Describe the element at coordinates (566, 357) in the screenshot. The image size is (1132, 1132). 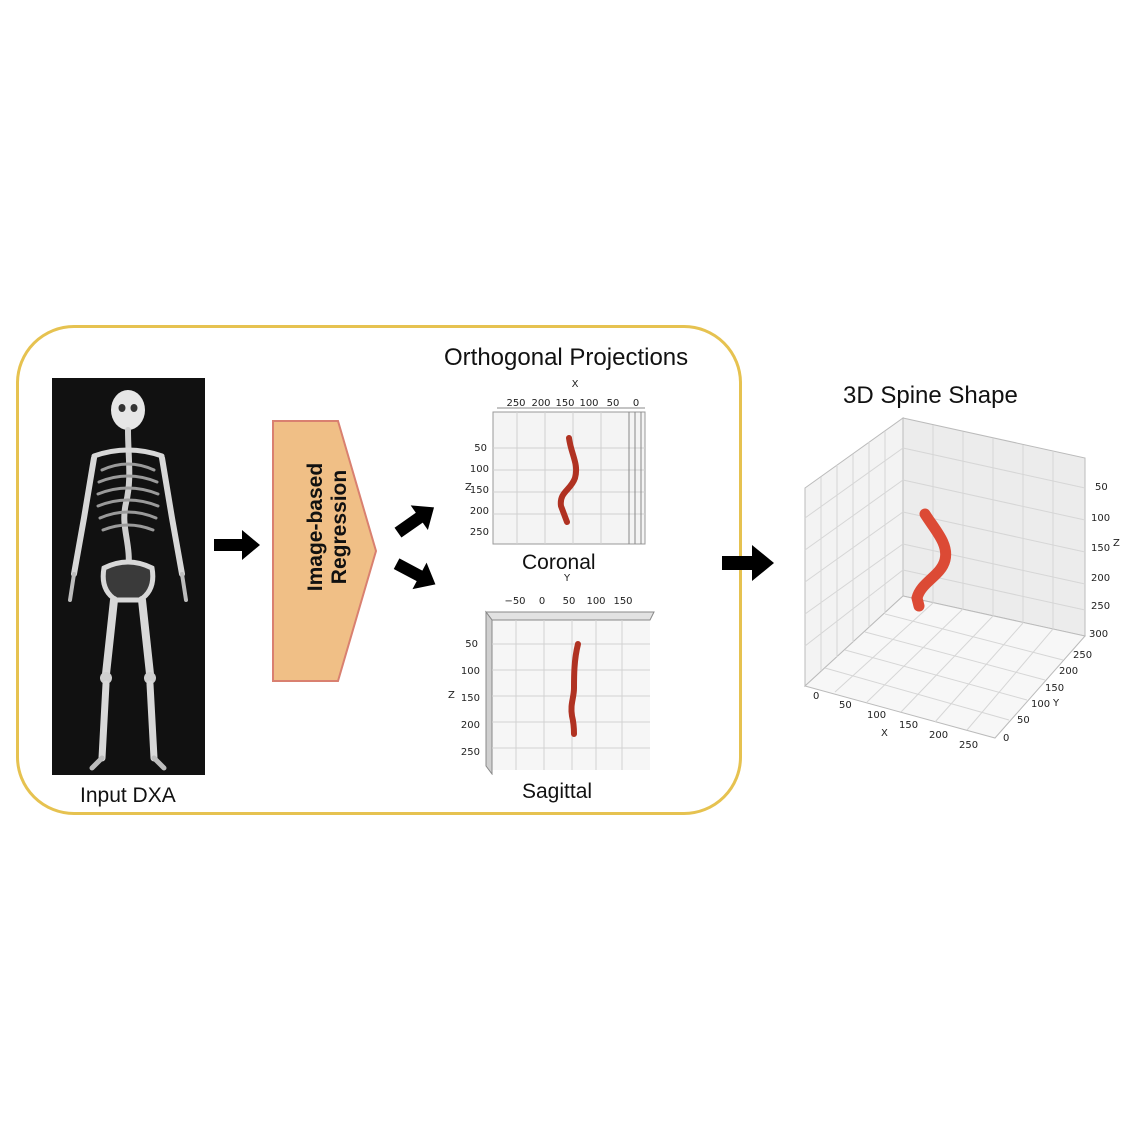
I see `projections-title: Orthogonal Projections` at that location.